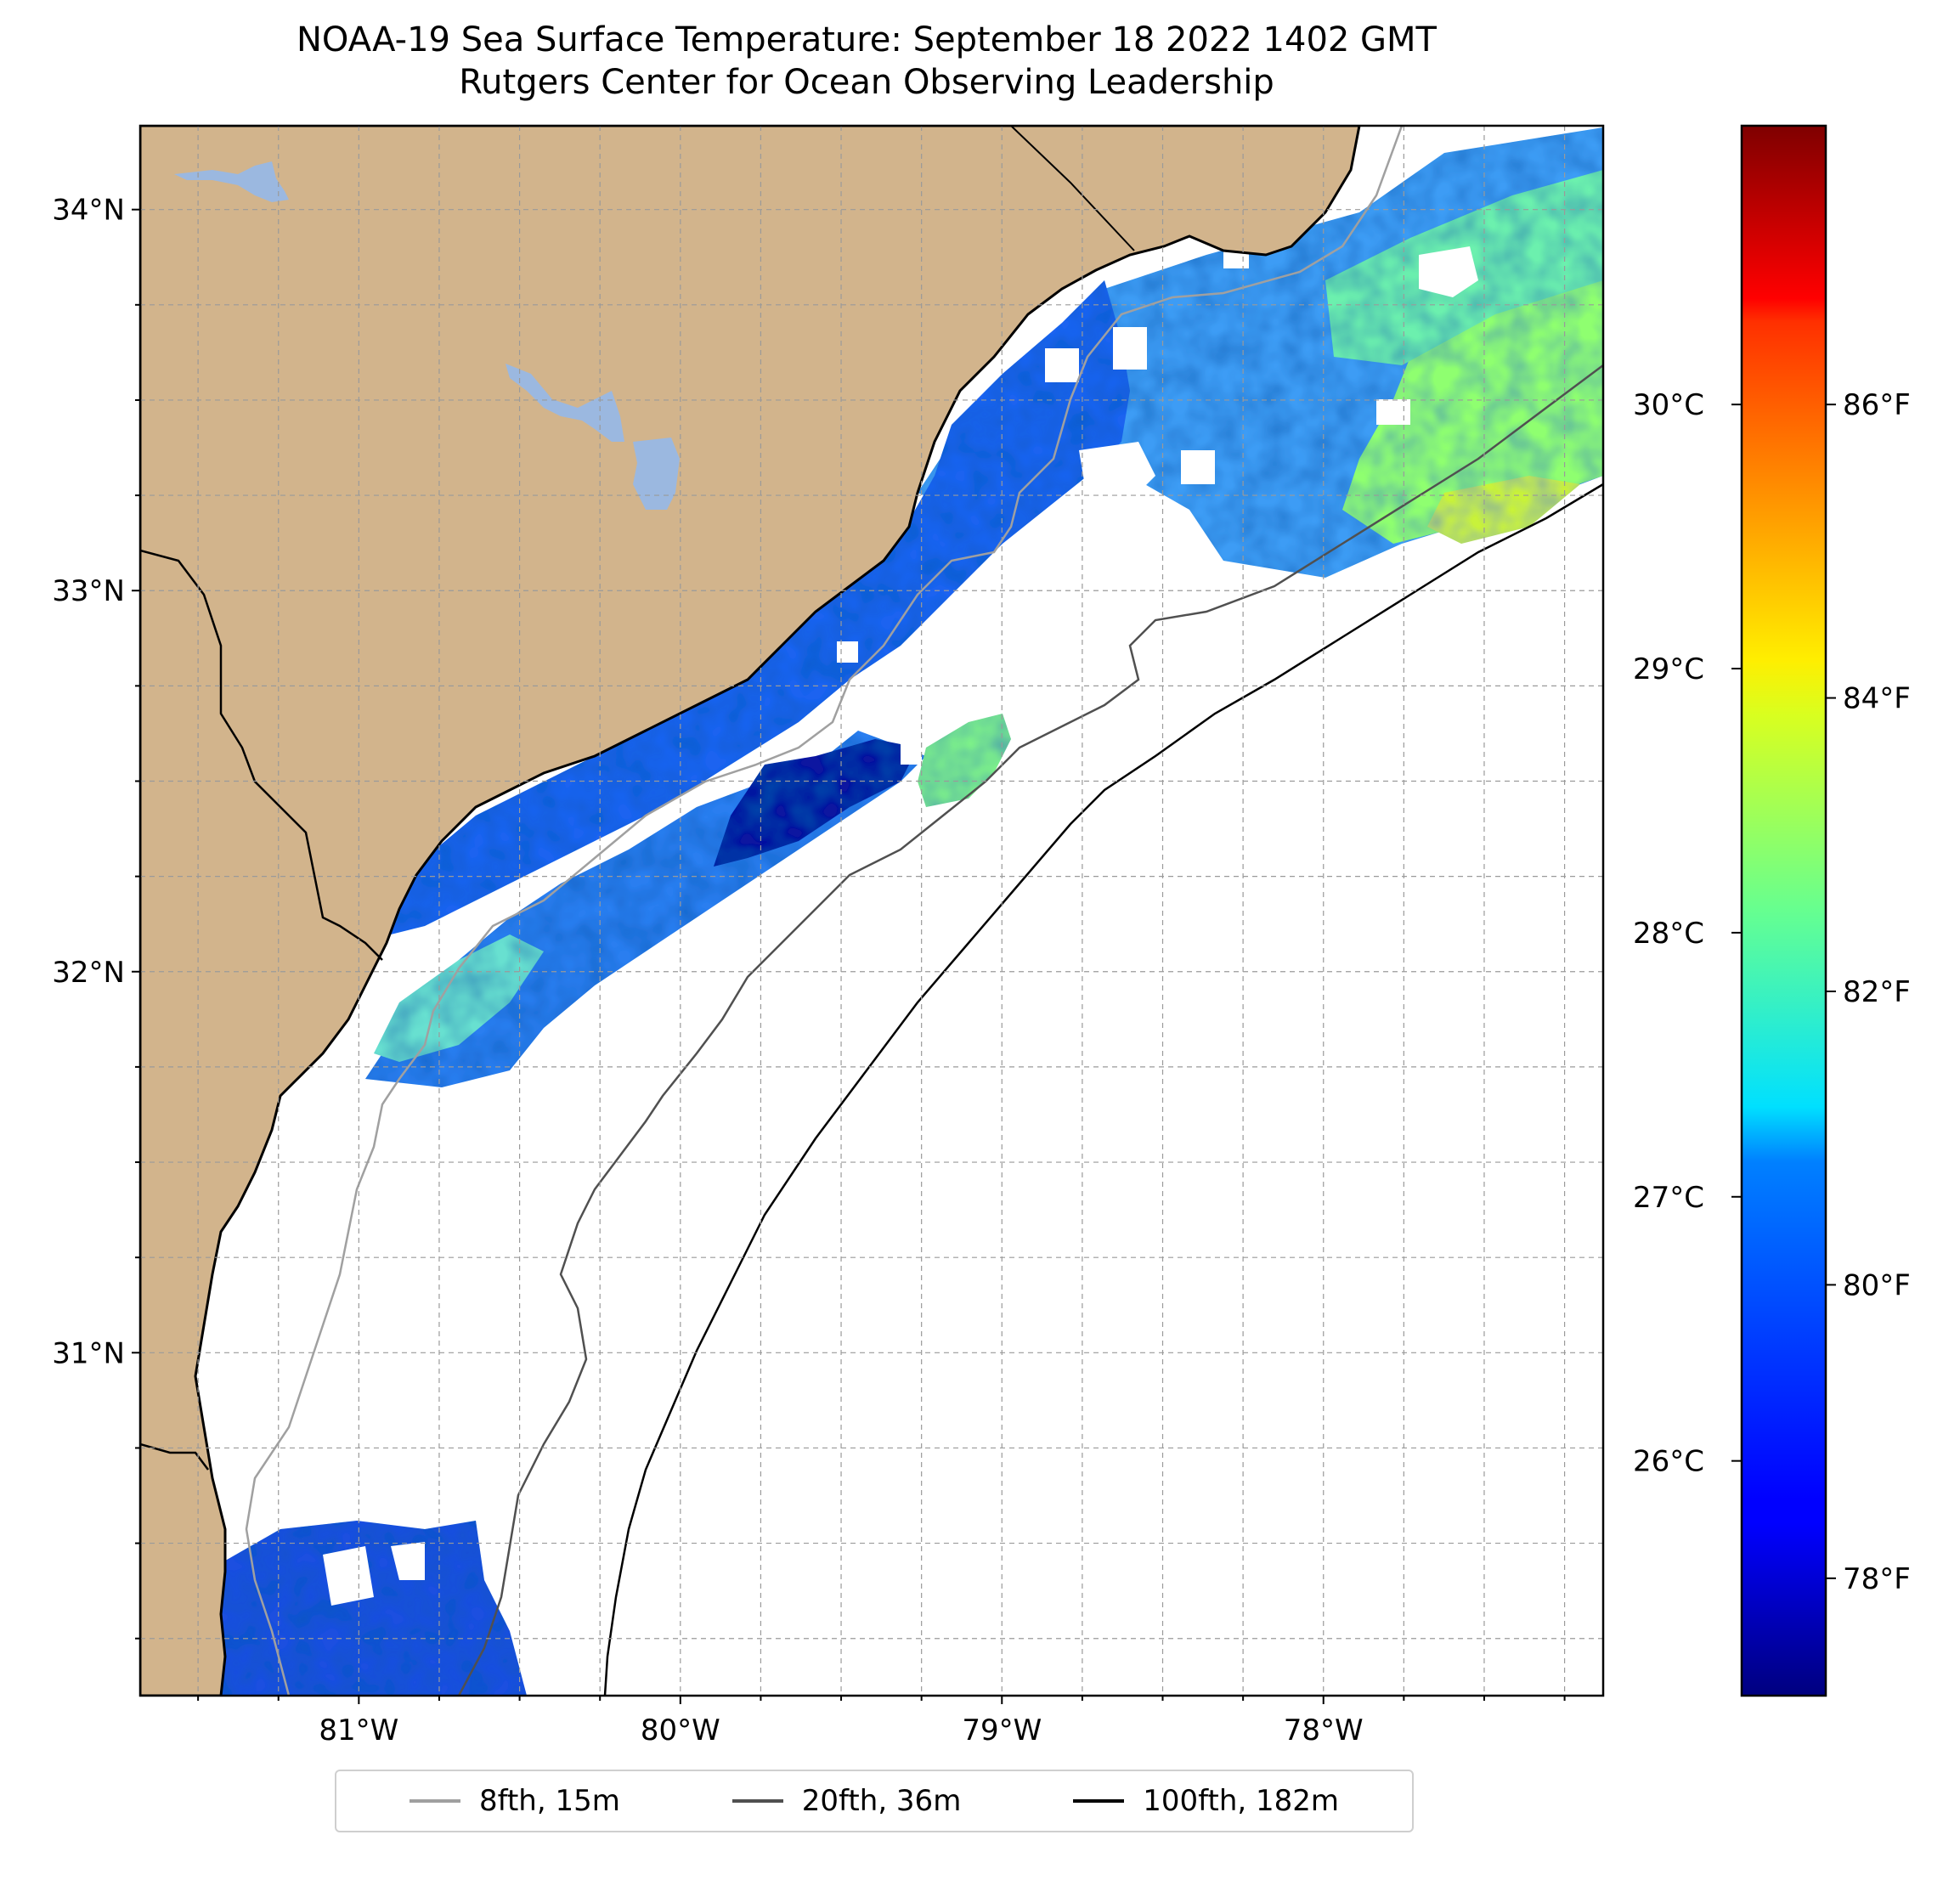  Describe the element at coordinates (359, 1730) in the screenshot. I see `lon-tick-label: 81°W` at that location.